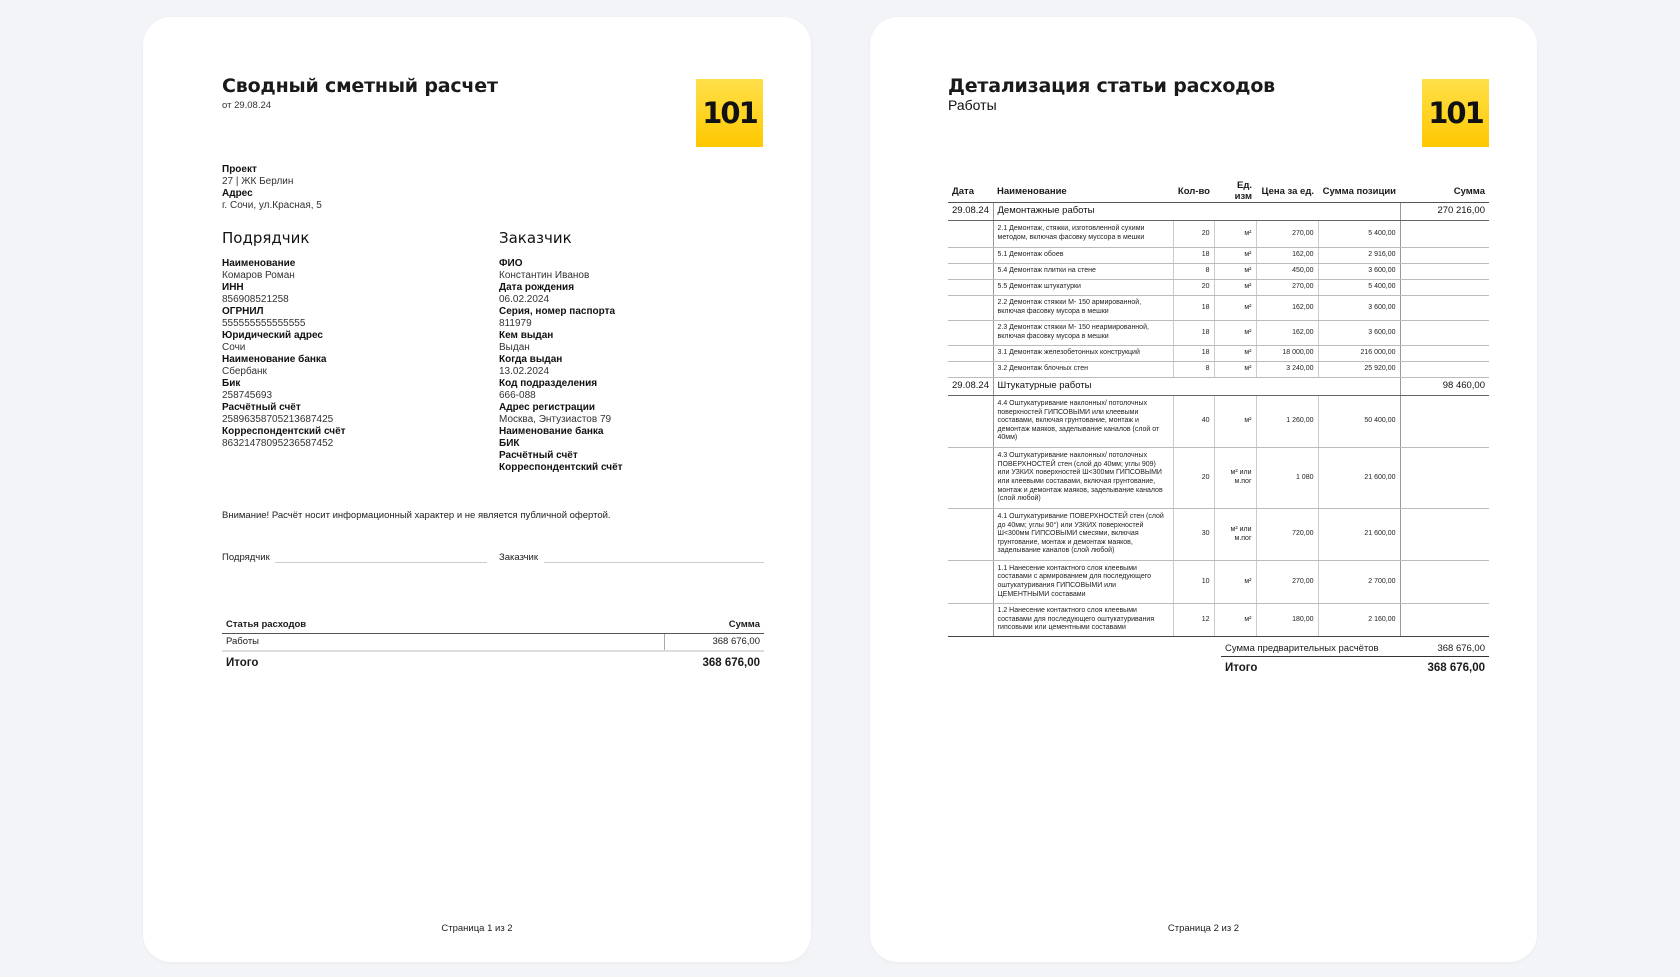 The width and height of the screenshot is (1680, 977). I want to click on field-value: Константин Иванов, so click(544, 275).